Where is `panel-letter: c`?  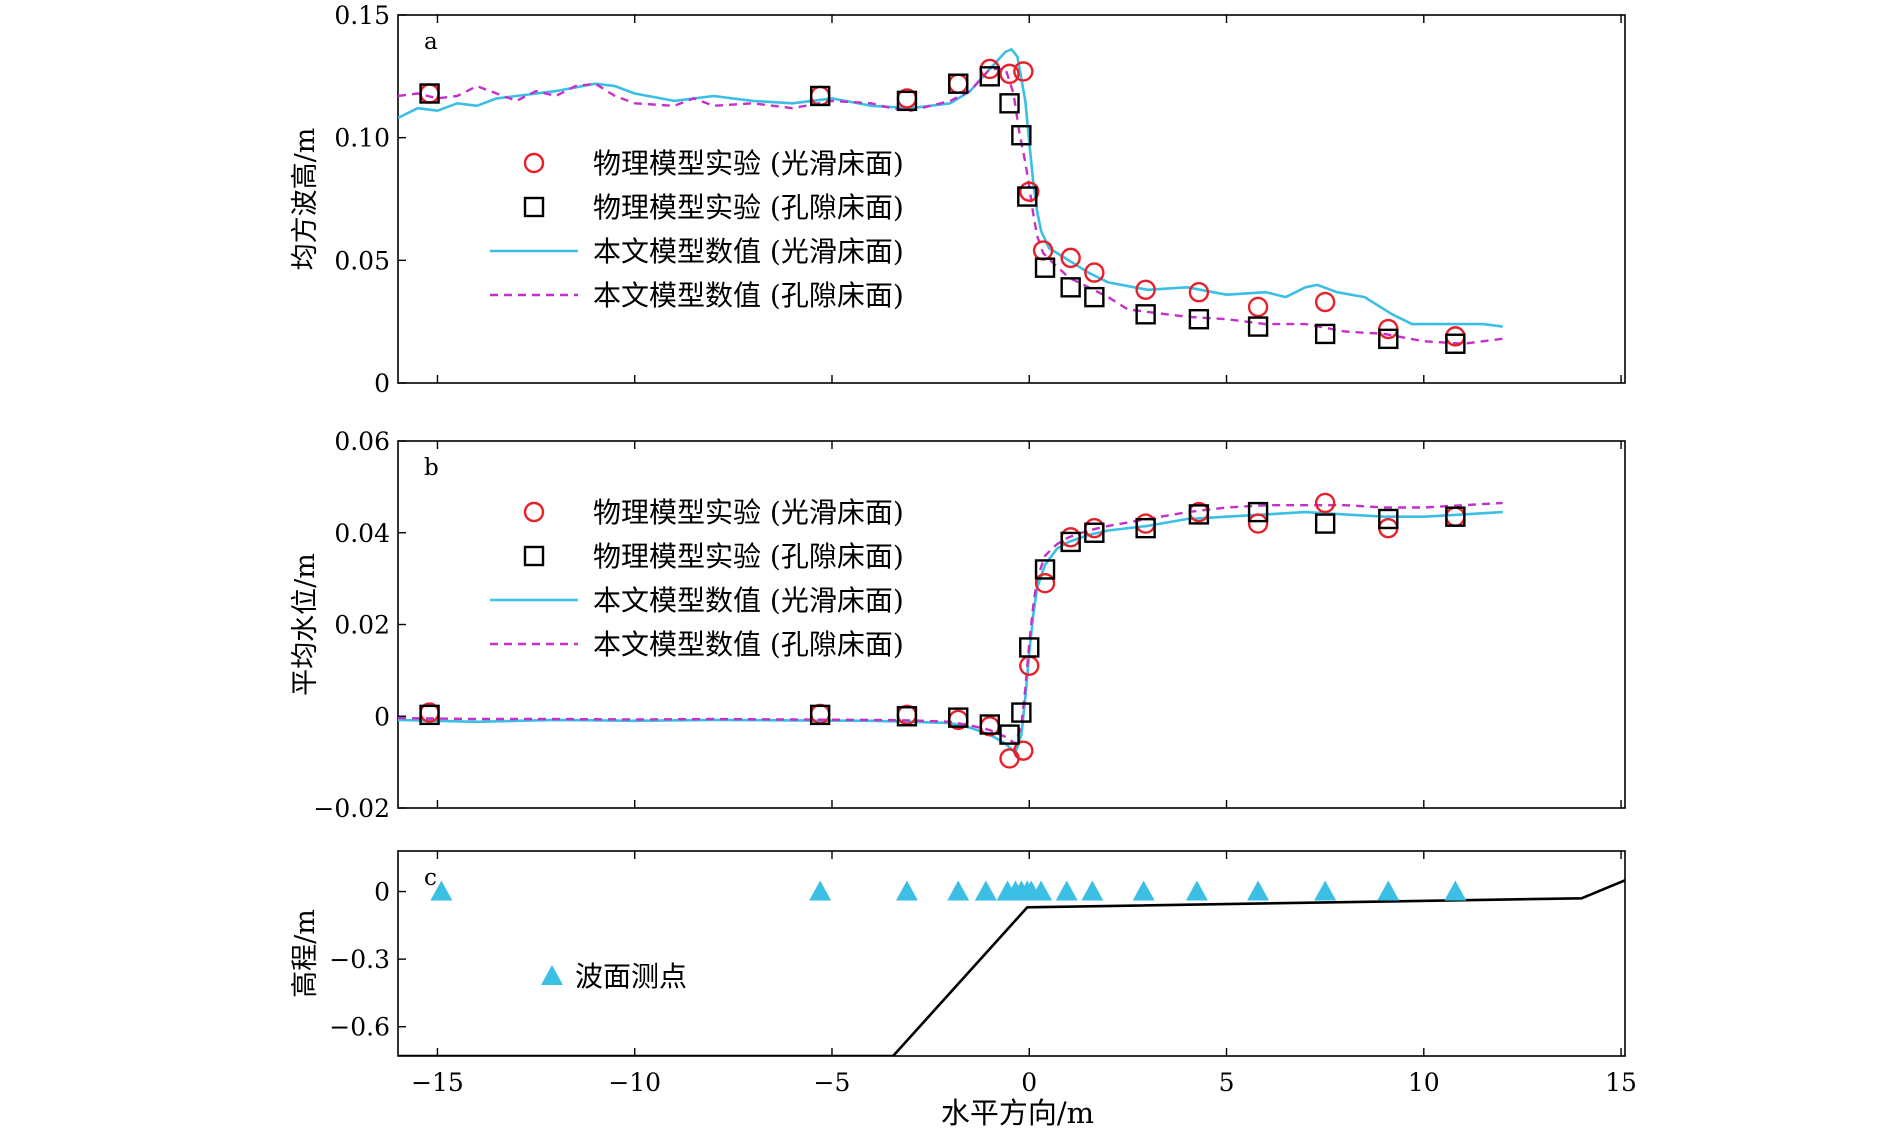 panel-letter: c is located at coordinates (430, 878).